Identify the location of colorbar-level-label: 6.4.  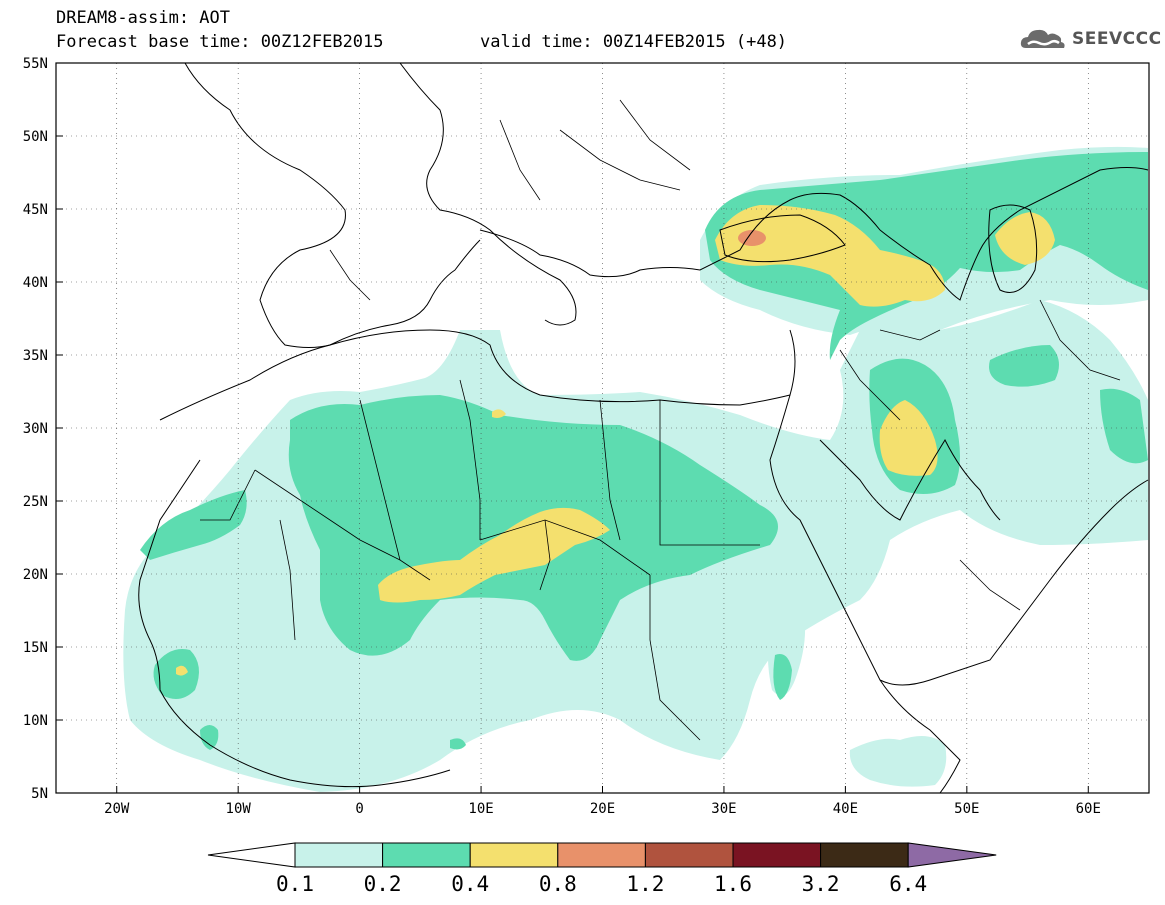
(908, 884).